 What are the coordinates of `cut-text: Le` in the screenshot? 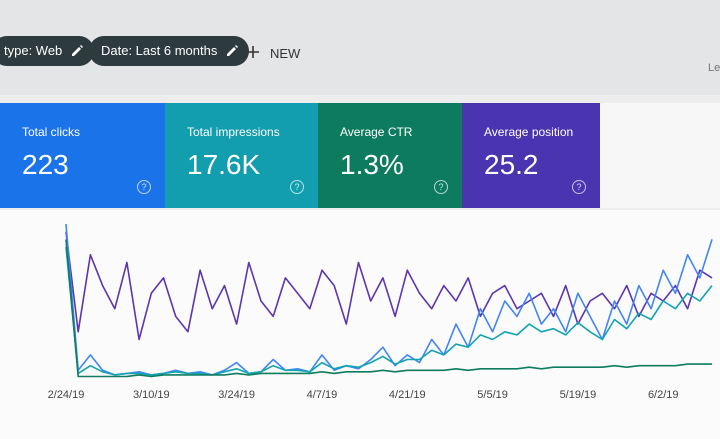 It's located at (714, 68).